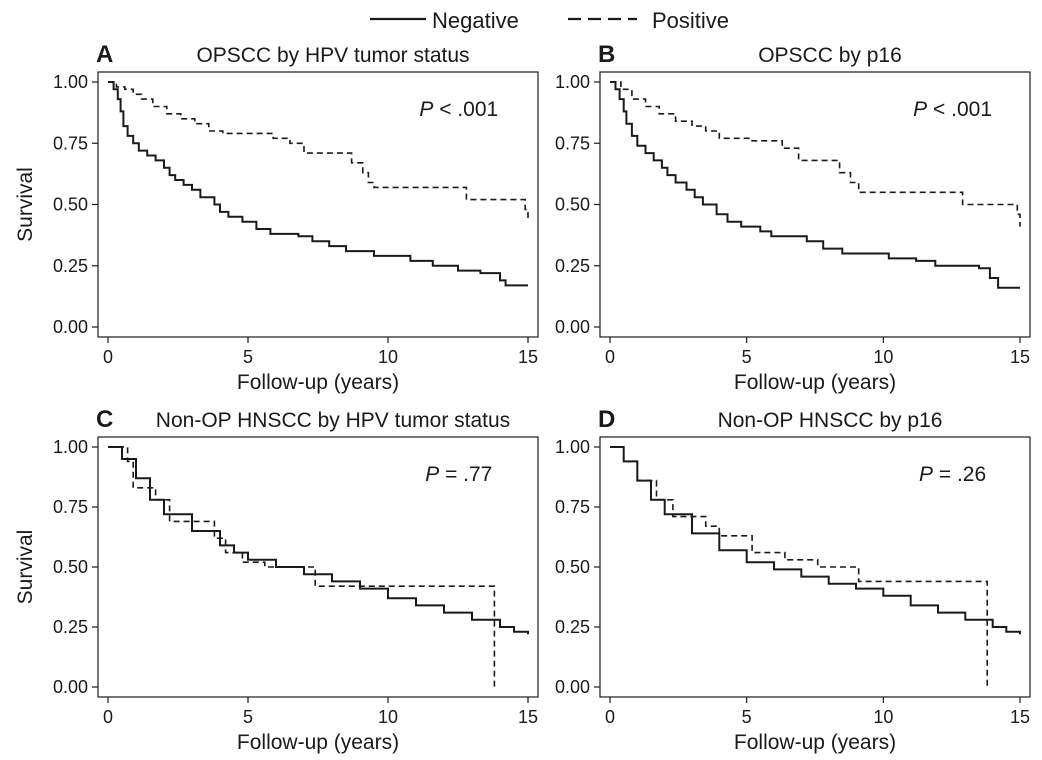 This screenshot has height=760, width=1042. I want to click on p-value-annotation: P = .26, so click(952, 474).